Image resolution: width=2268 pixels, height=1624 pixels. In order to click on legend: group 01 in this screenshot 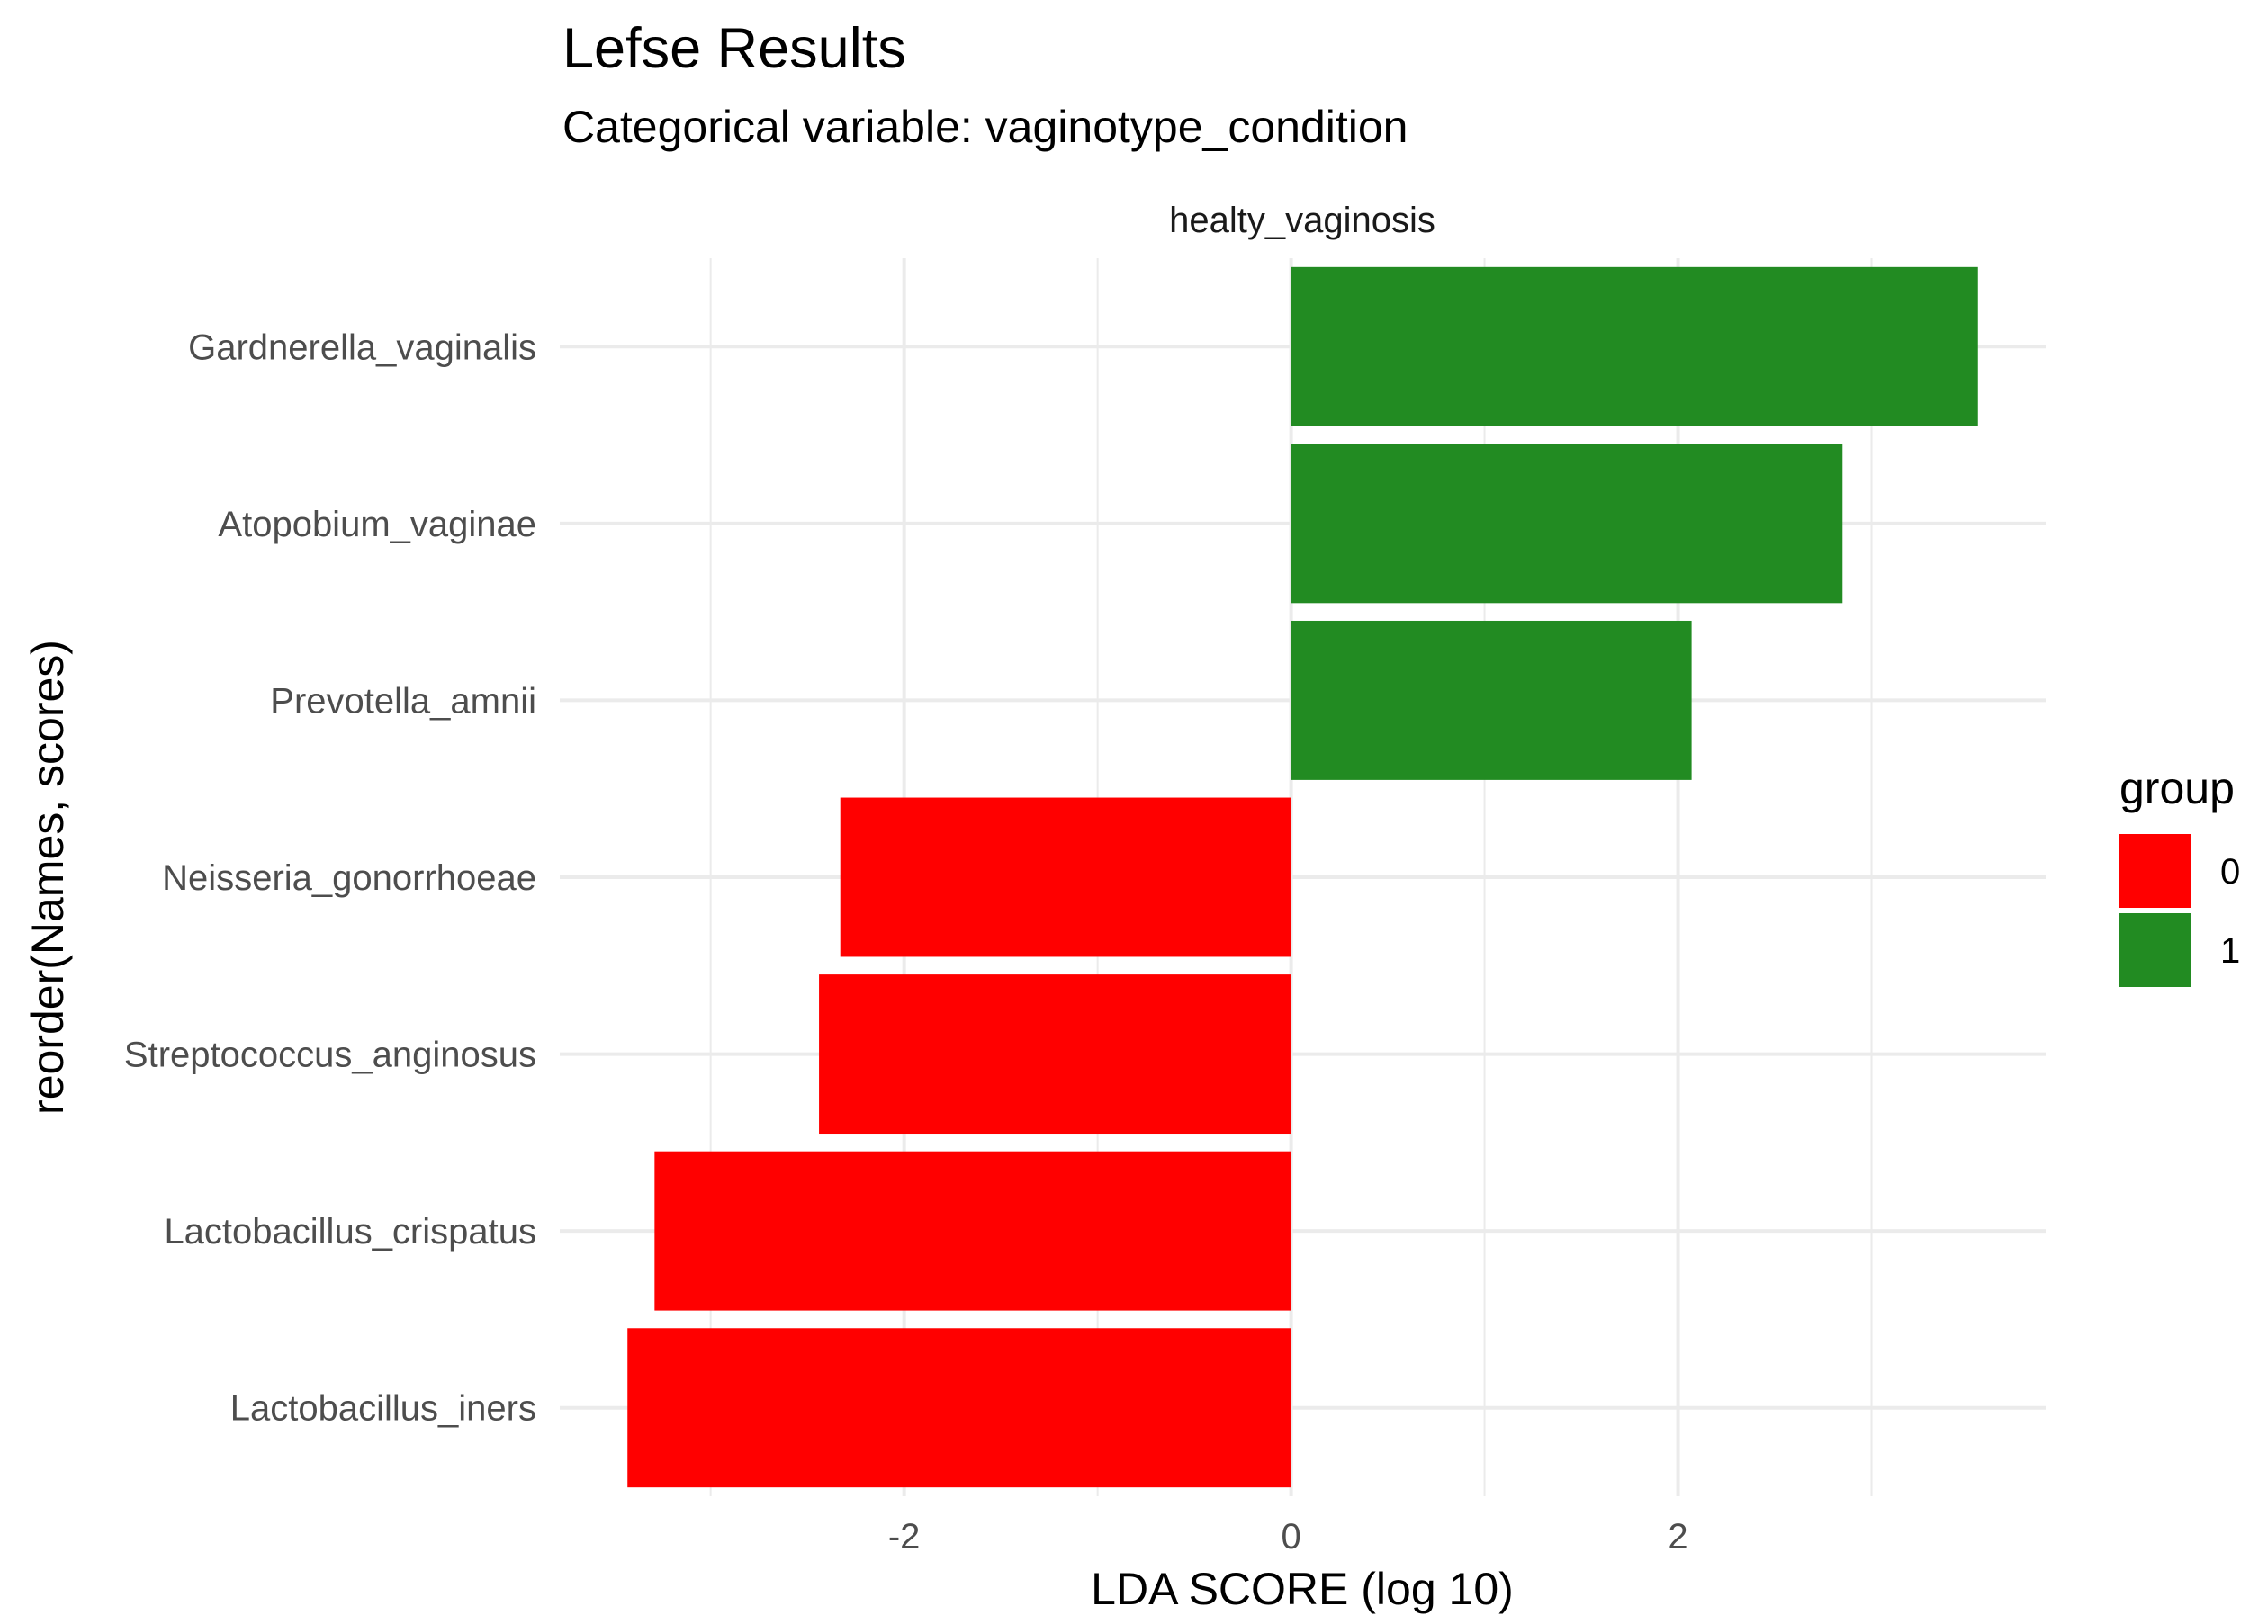, I will do `click(2180, 875)`.